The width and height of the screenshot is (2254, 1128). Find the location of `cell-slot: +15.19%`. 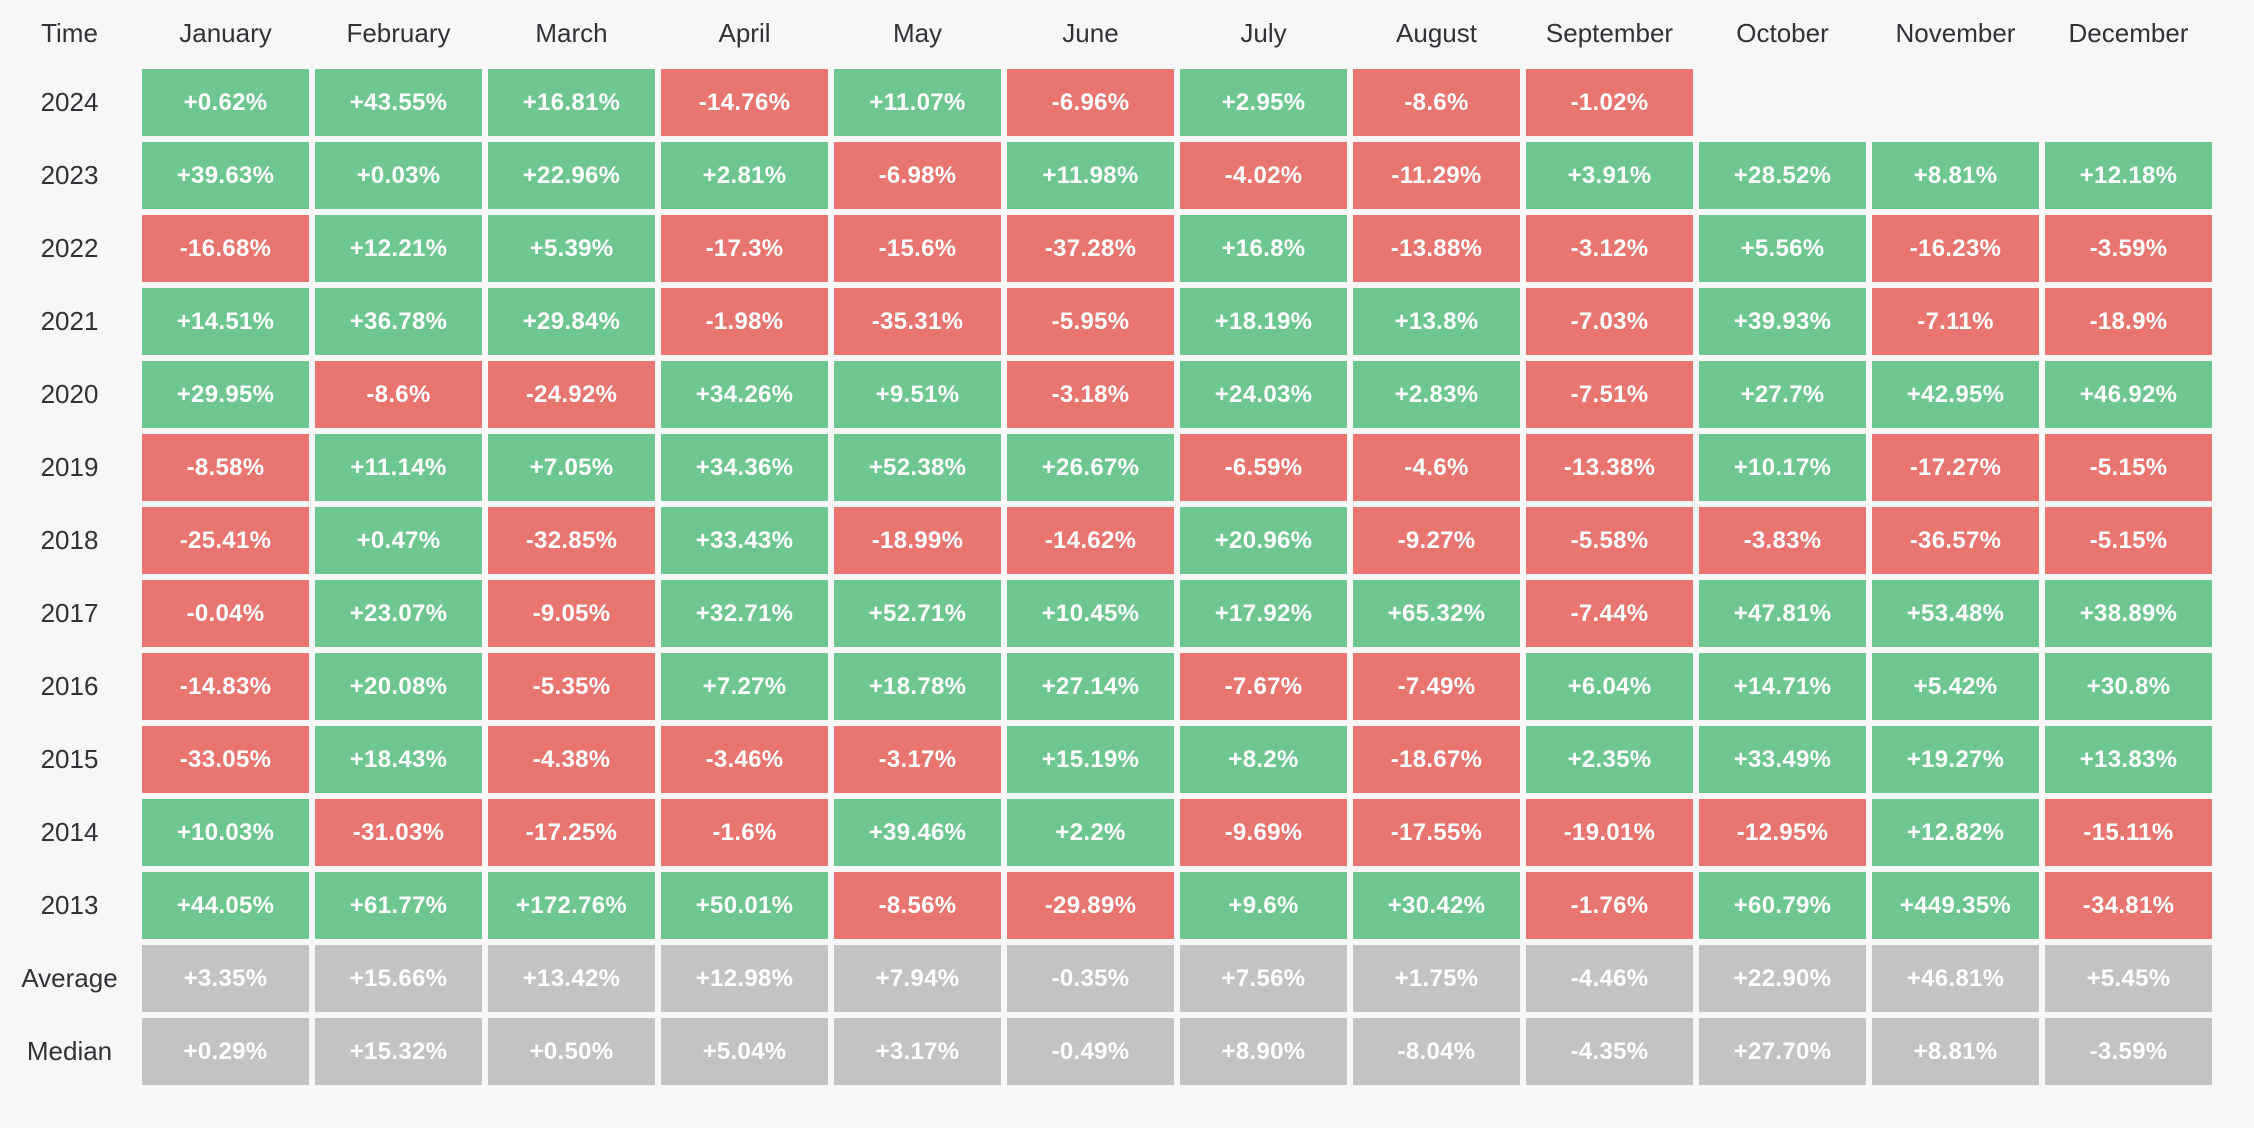

cell-slot: +15.19% is located at coordinates (1090, 759).